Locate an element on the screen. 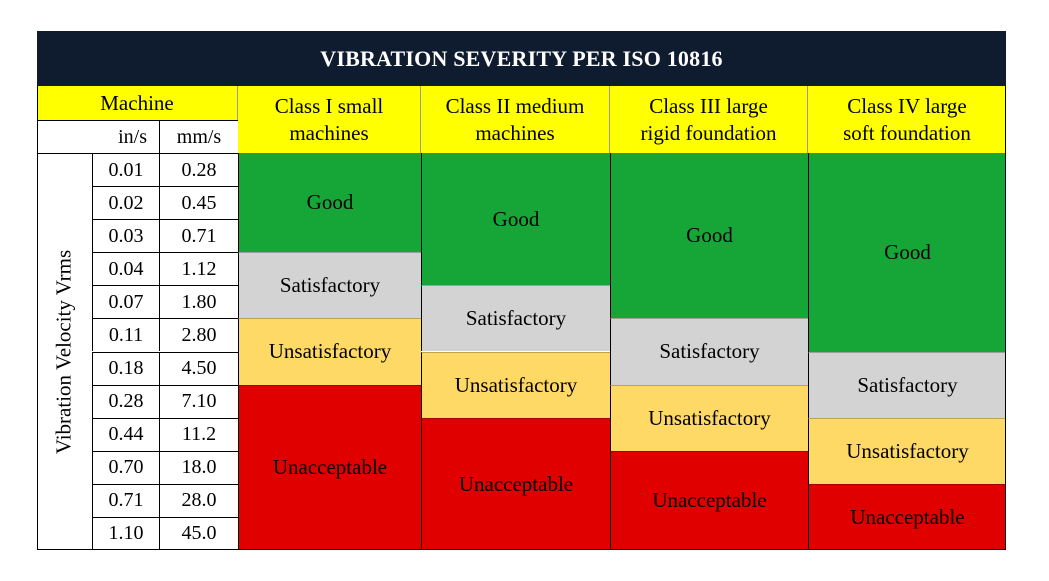 This screenshot has width=1049, height=581. row-in-s-value: 0.70 is located at coordinates (125, 467).